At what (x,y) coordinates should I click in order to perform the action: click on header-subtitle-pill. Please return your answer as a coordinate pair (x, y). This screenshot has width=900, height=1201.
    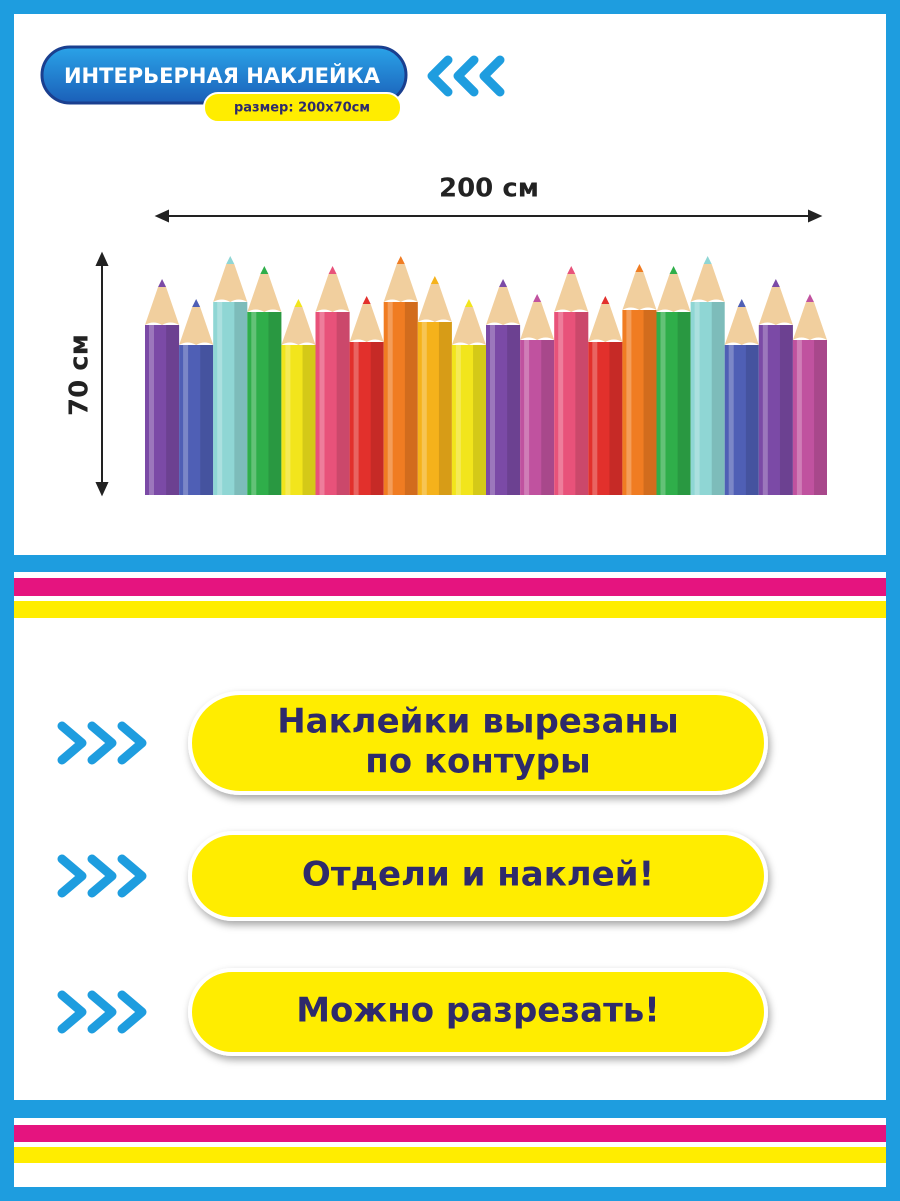
    Looking at the image, I should click on (302, 107).